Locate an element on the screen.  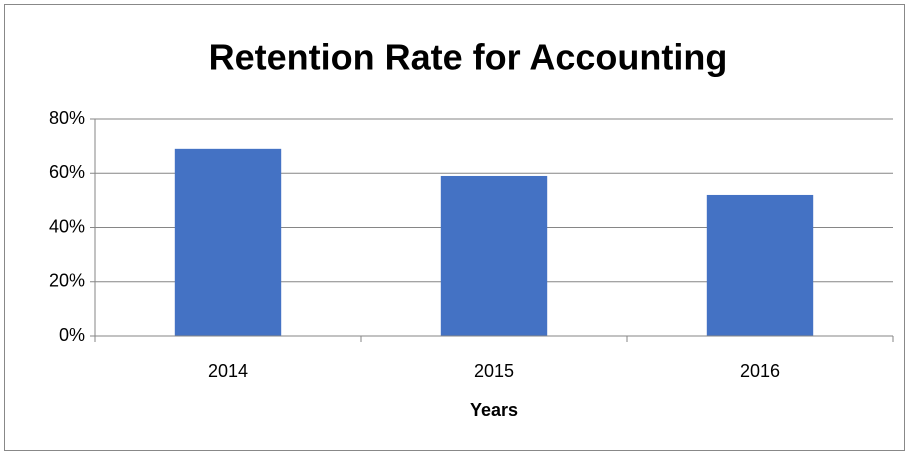
chart-title: Retention Rate for Accounting is located at coordinates (468, 57).